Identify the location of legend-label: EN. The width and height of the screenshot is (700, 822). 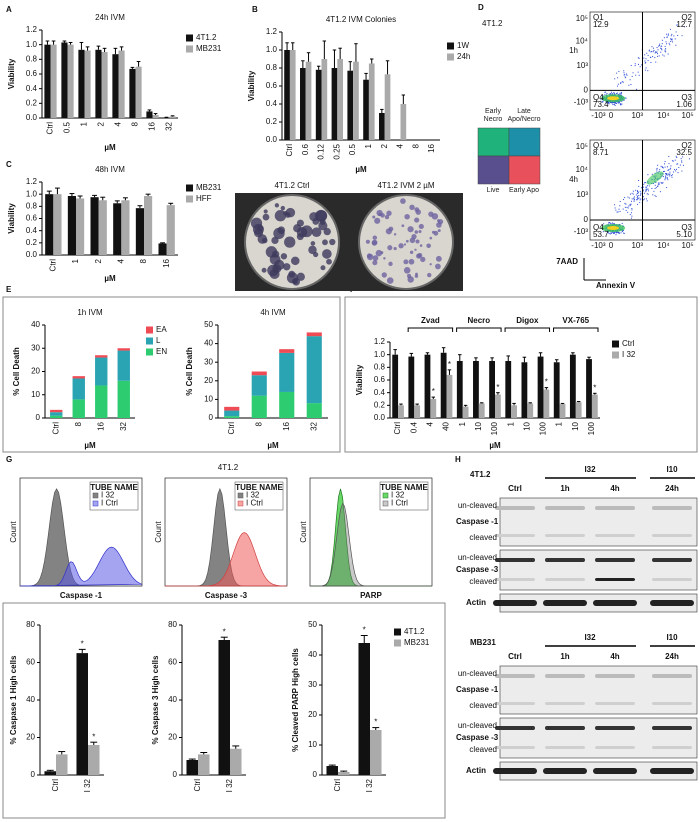
(161, 351).